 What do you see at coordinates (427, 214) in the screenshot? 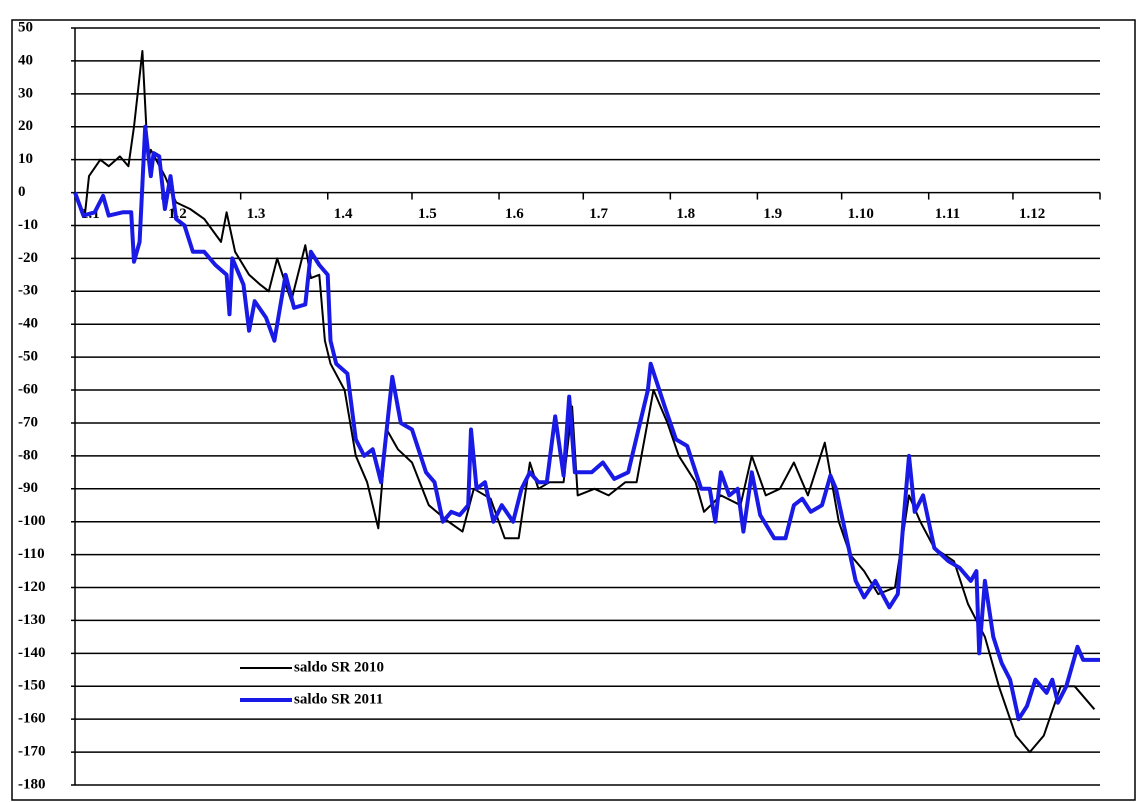
I see `x-tick-label: 1.5` at bounding box center [427, 214].